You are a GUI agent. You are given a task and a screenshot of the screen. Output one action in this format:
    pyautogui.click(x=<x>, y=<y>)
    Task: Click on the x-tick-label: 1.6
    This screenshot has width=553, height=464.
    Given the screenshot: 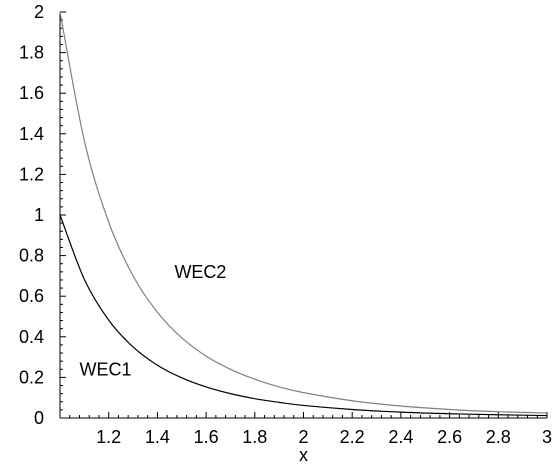 What is the action you would take?
    pyautogui.click(x=206, y=437)
    